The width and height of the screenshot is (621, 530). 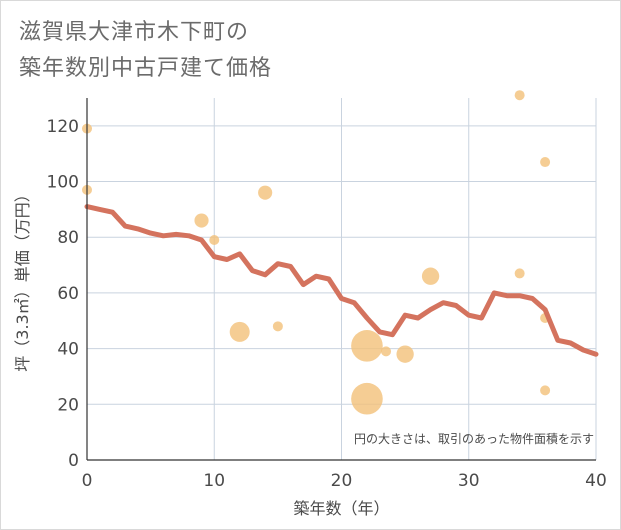 I want to click on x-axis-label: 築年数（年）, so click(x=341, y=508).